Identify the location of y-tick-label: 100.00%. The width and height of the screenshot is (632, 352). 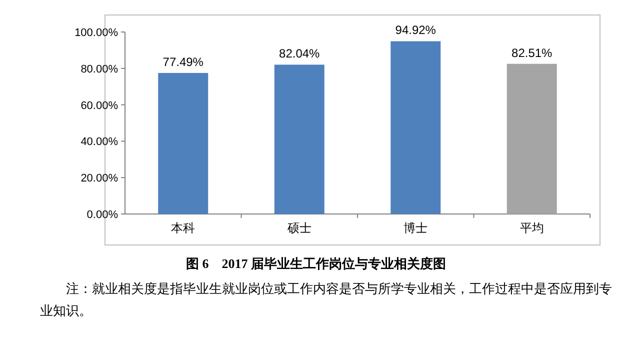
(96, 33).